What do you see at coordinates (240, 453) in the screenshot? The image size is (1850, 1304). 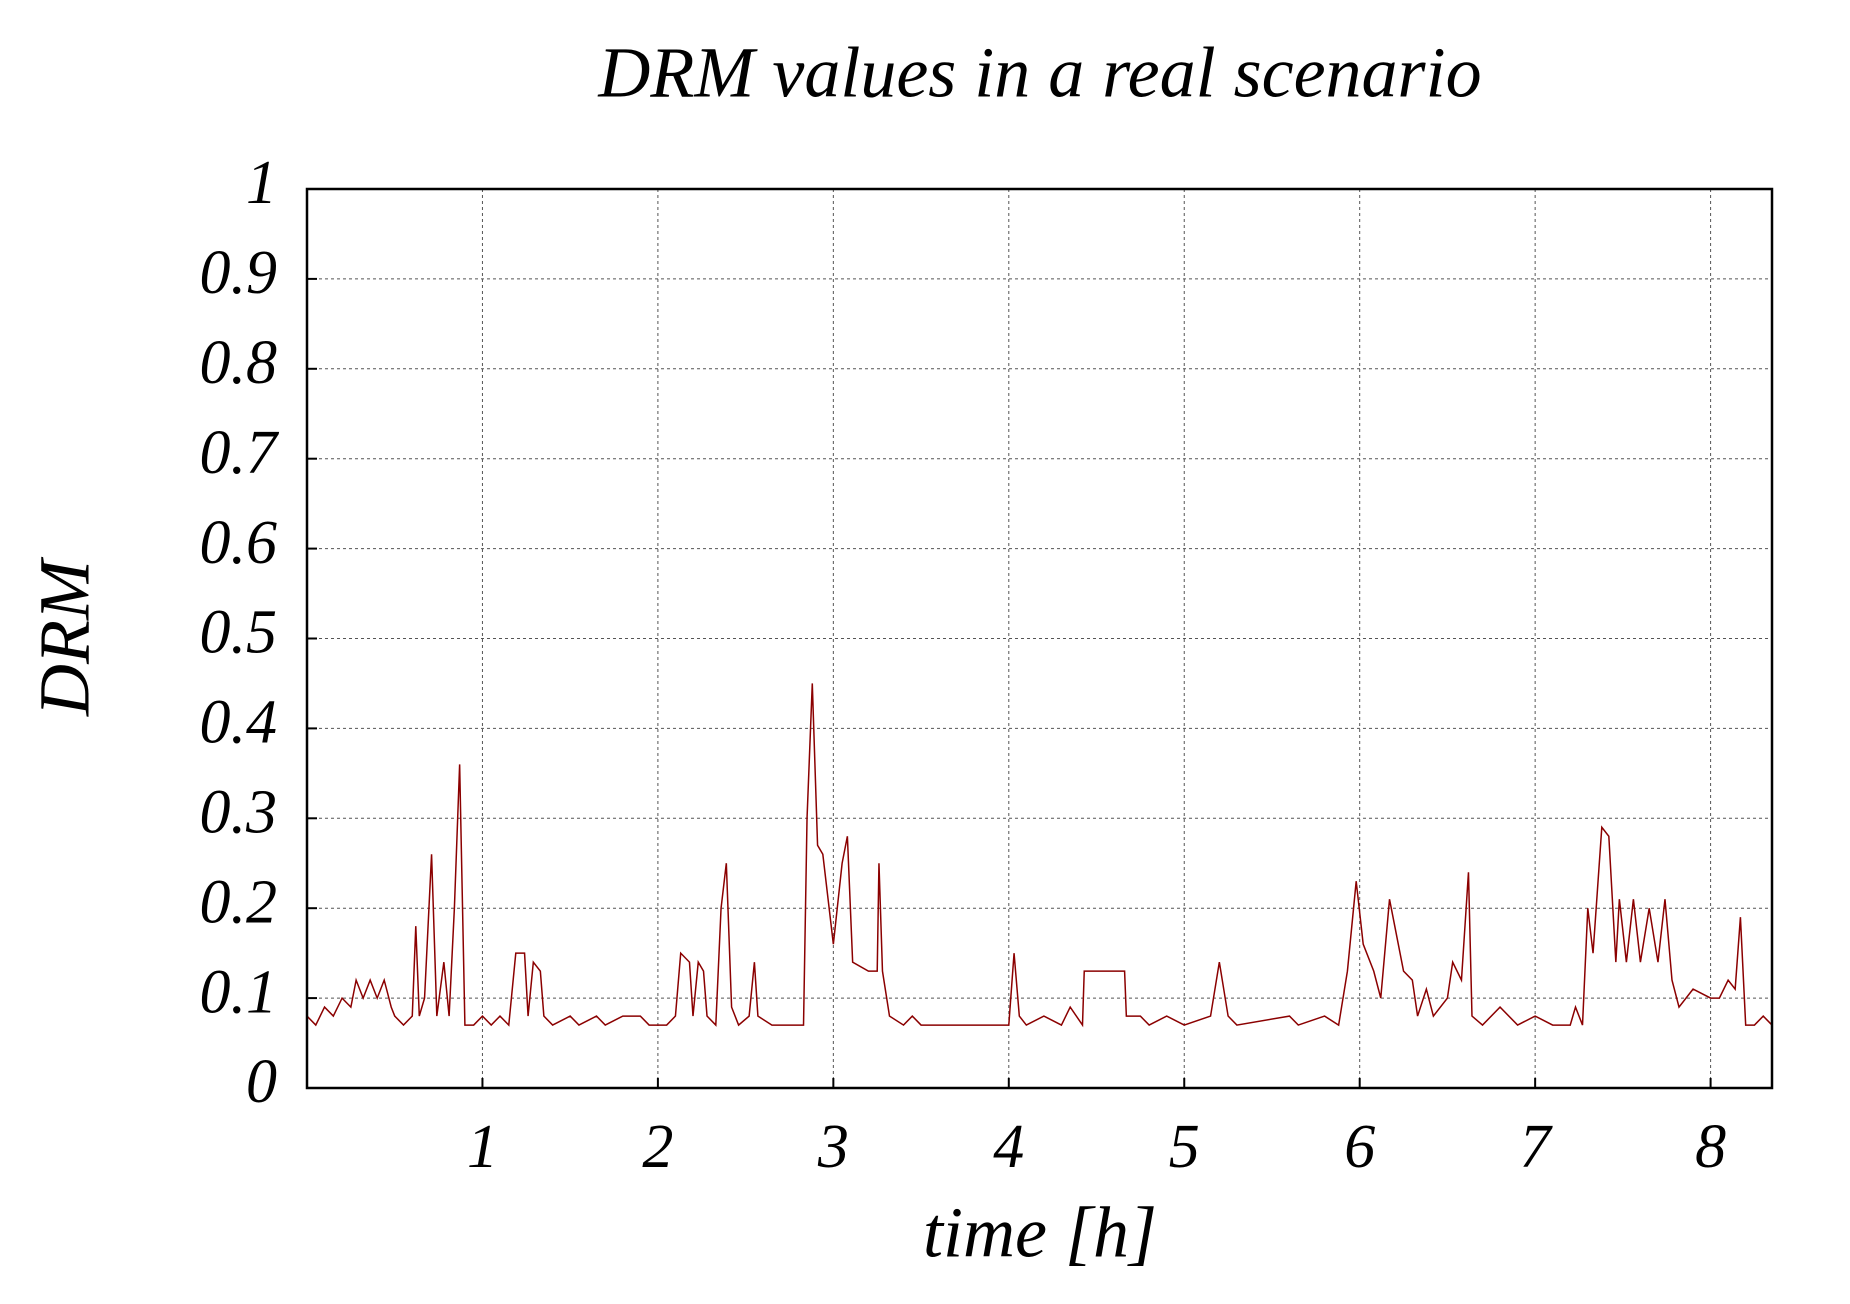 I see `y-tick-label: 0.7` at bounding box center [240, 453].